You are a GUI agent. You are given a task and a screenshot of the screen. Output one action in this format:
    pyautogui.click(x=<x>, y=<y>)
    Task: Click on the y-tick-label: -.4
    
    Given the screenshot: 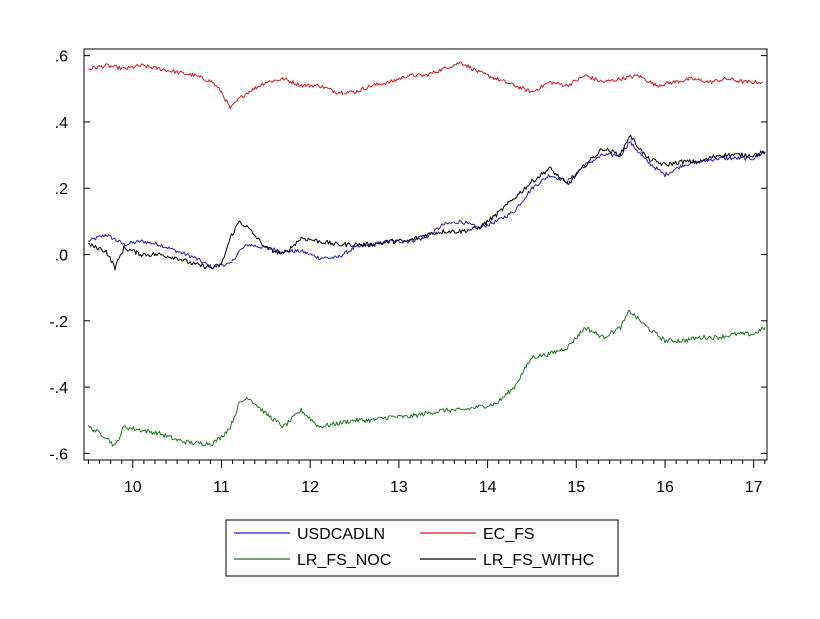 What is the action you would take?
    pyautogui.click(x=58, y=388)
    